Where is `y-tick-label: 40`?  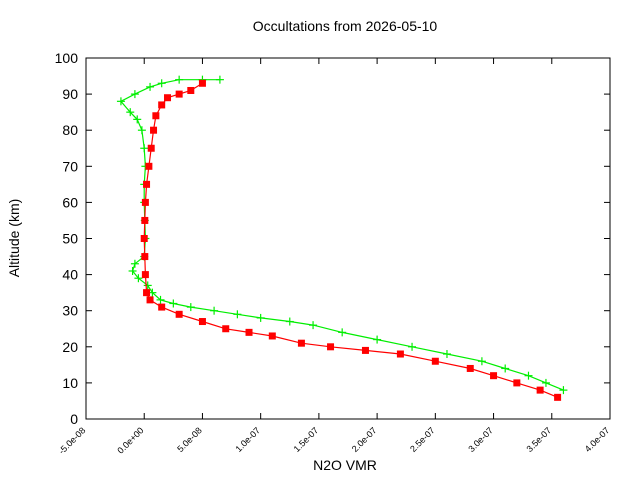 y-tick-label: 40 is located at coordinates (70, 275).